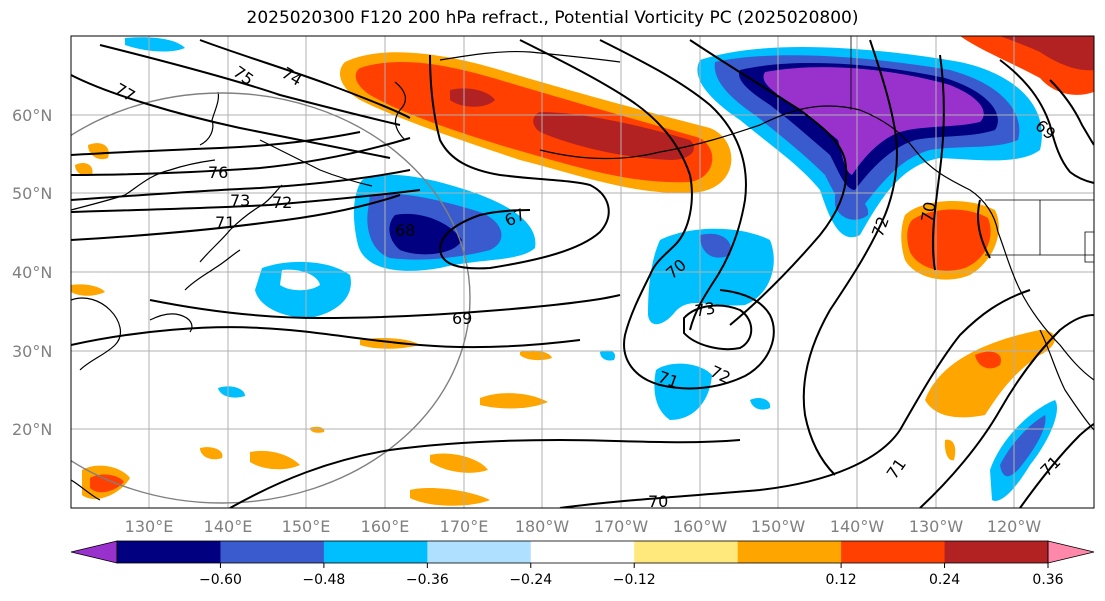 This screenshot has width=1105, height=601. Describe the element at coordinates (1071, 552) in the screenshot. I see `colorbar-extend-high` at that location.